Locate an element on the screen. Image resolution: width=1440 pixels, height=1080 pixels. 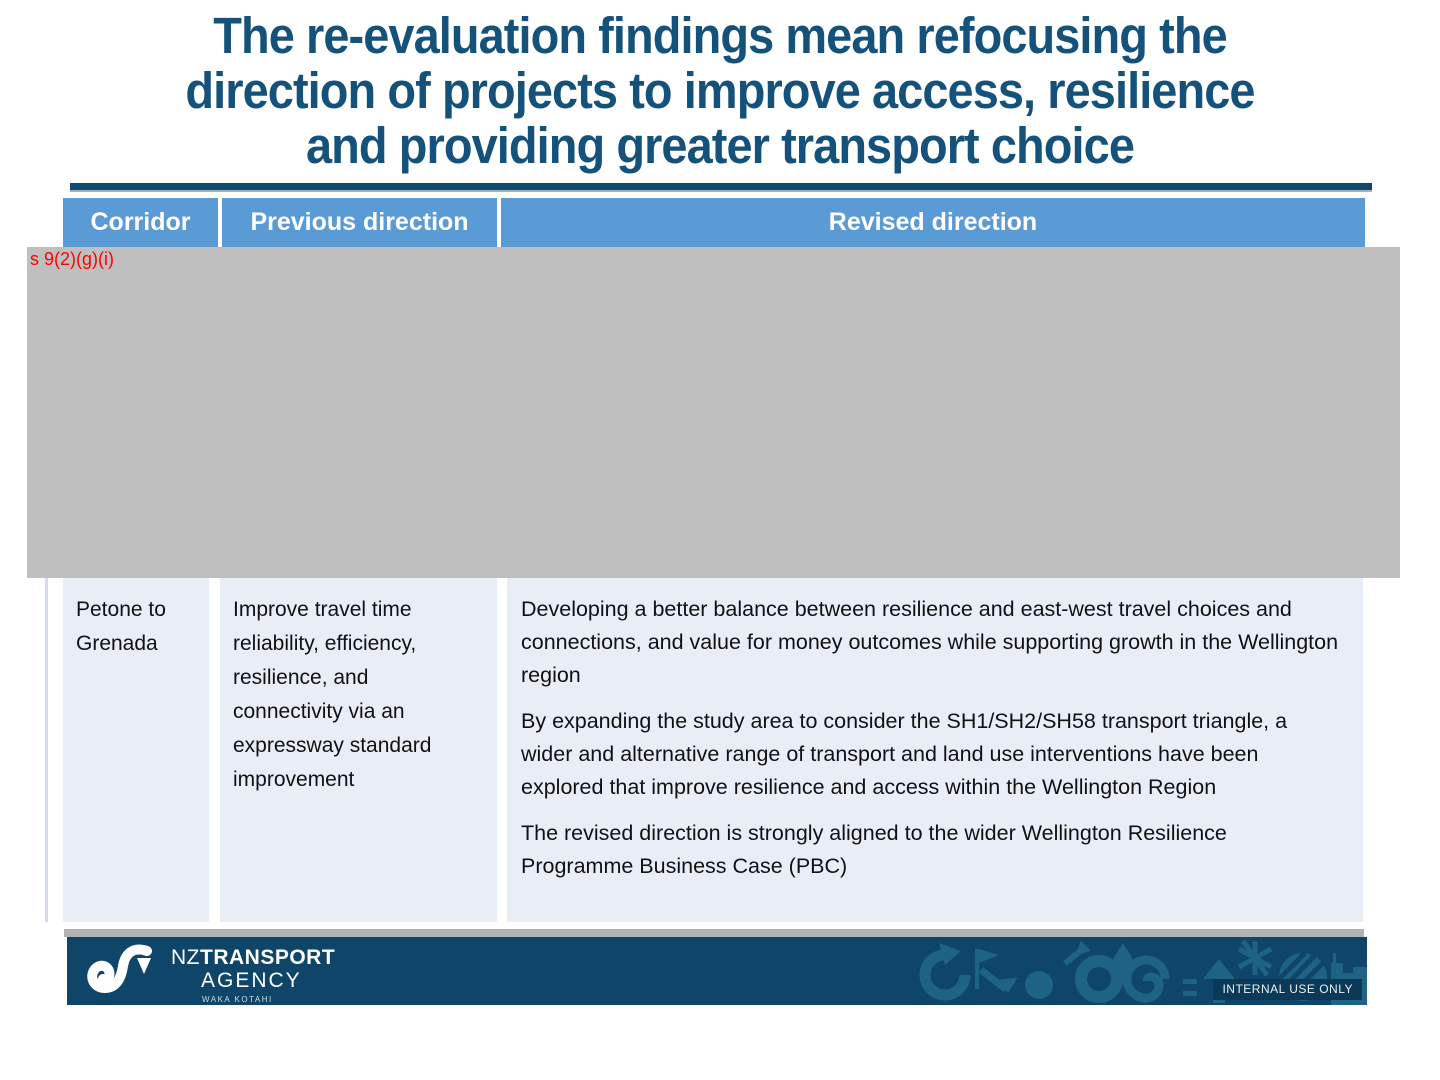
classification-badge: INTERNAL USE ONLY is located at coordinates (1287, 989).